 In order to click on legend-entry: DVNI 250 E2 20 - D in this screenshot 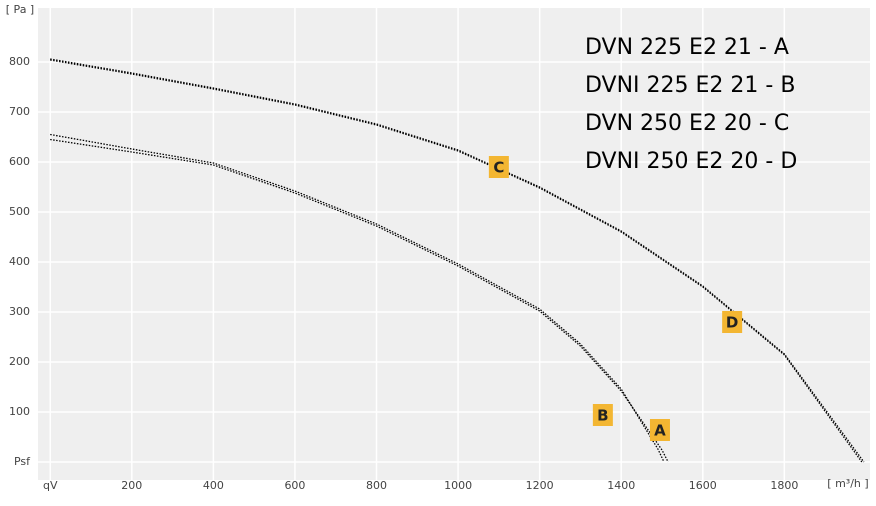, I will do `click(691, 161)`.